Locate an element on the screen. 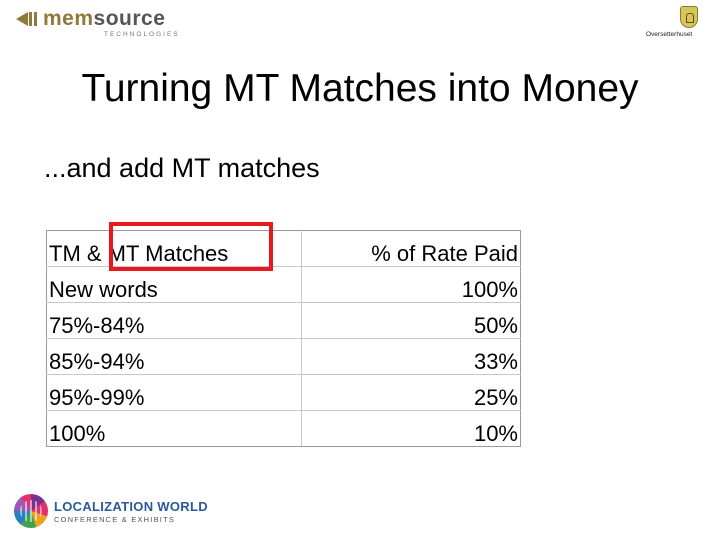  table-row: New words 100% is located at coordinates (283, 284).